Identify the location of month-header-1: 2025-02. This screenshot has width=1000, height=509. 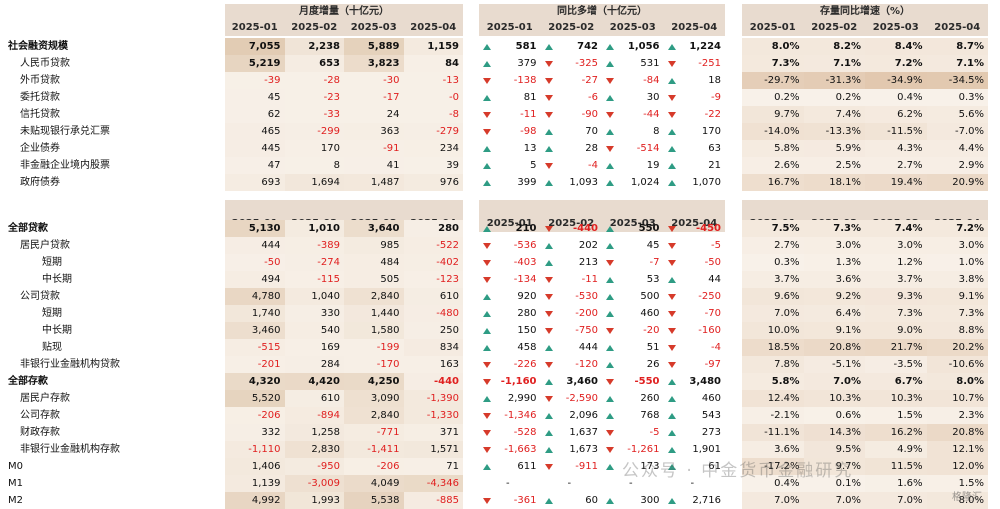
(571, 27).